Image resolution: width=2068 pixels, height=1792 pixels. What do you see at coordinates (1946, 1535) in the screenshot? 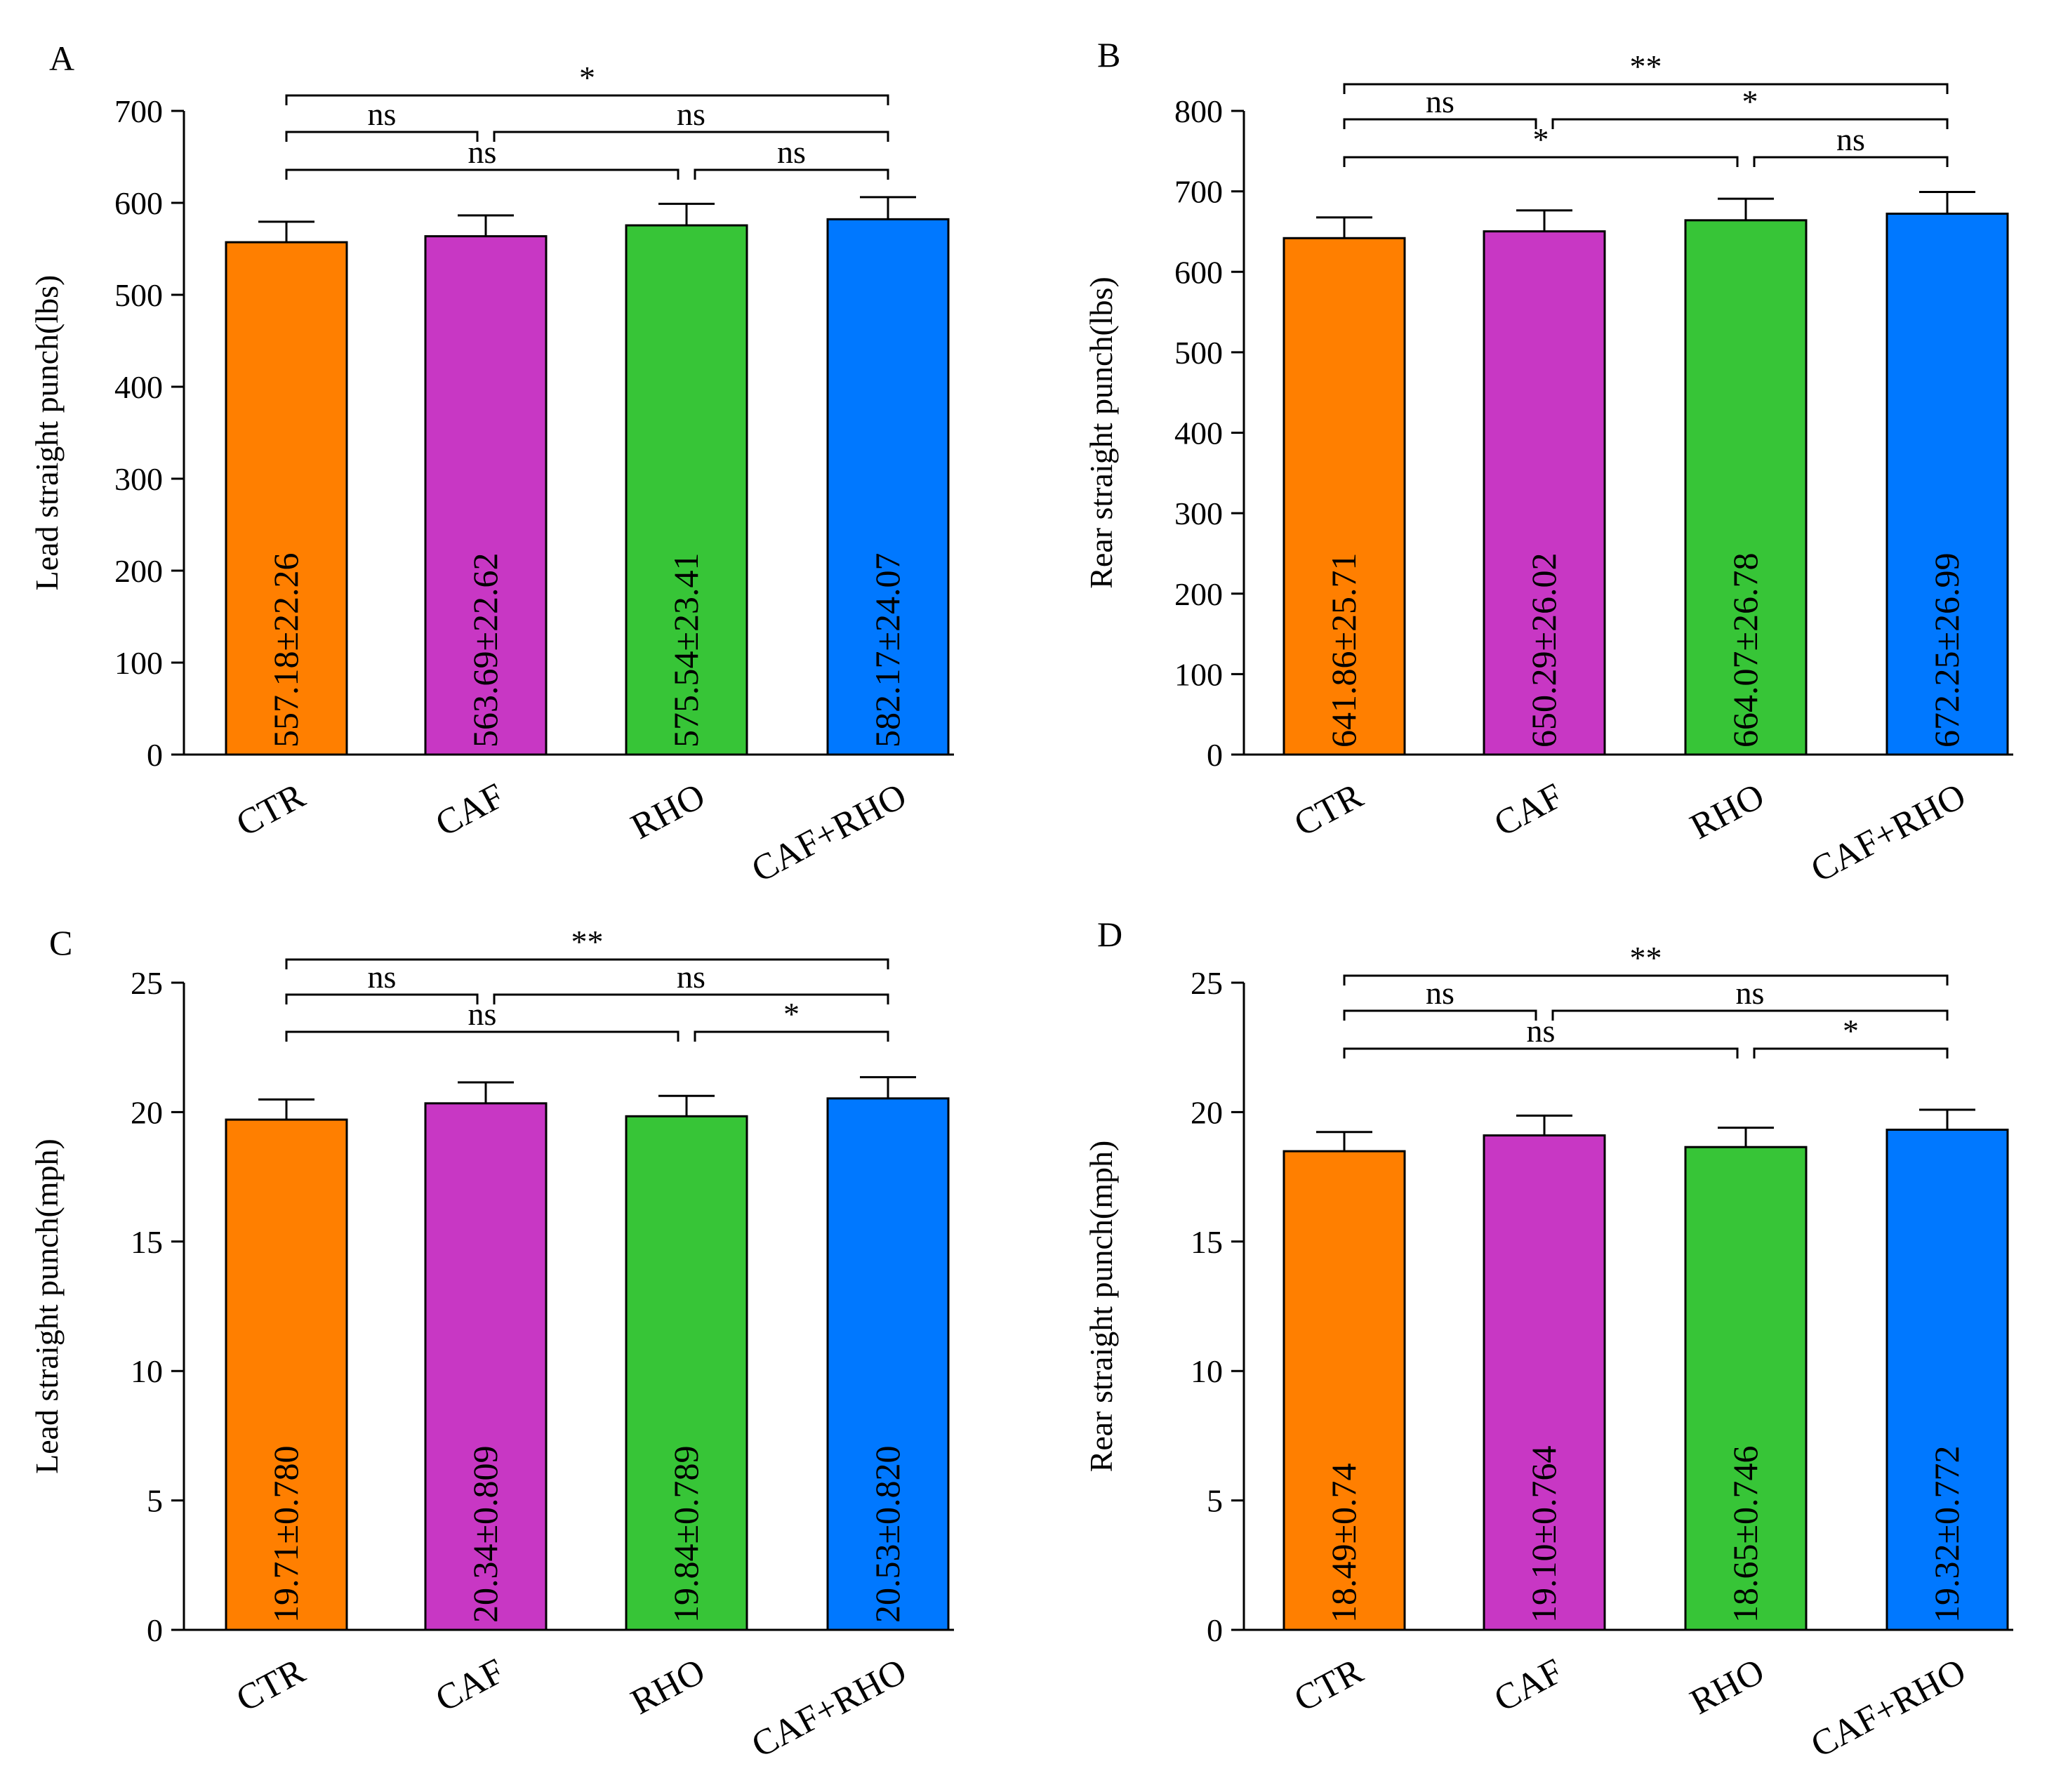
I see `bar-value-label: 19.32±0.772` at bounding box center [1946, 1535].